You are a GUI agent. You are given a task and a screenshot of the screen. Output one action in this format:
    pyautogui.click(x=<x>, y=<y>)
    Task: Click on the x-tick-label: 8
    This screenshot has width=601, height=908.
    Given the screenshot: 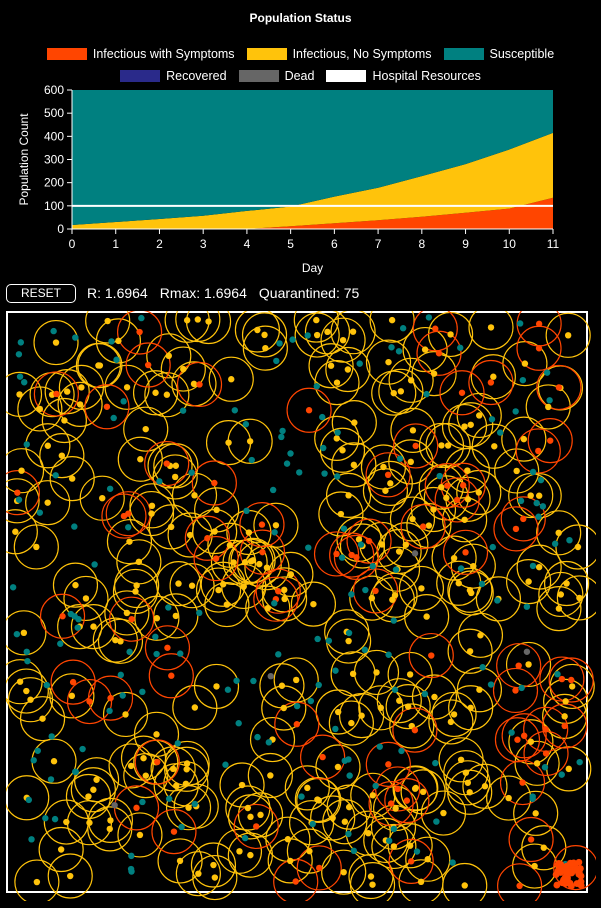 What is the action you would take?
    pyautogui.click(x=421, y=244)
    